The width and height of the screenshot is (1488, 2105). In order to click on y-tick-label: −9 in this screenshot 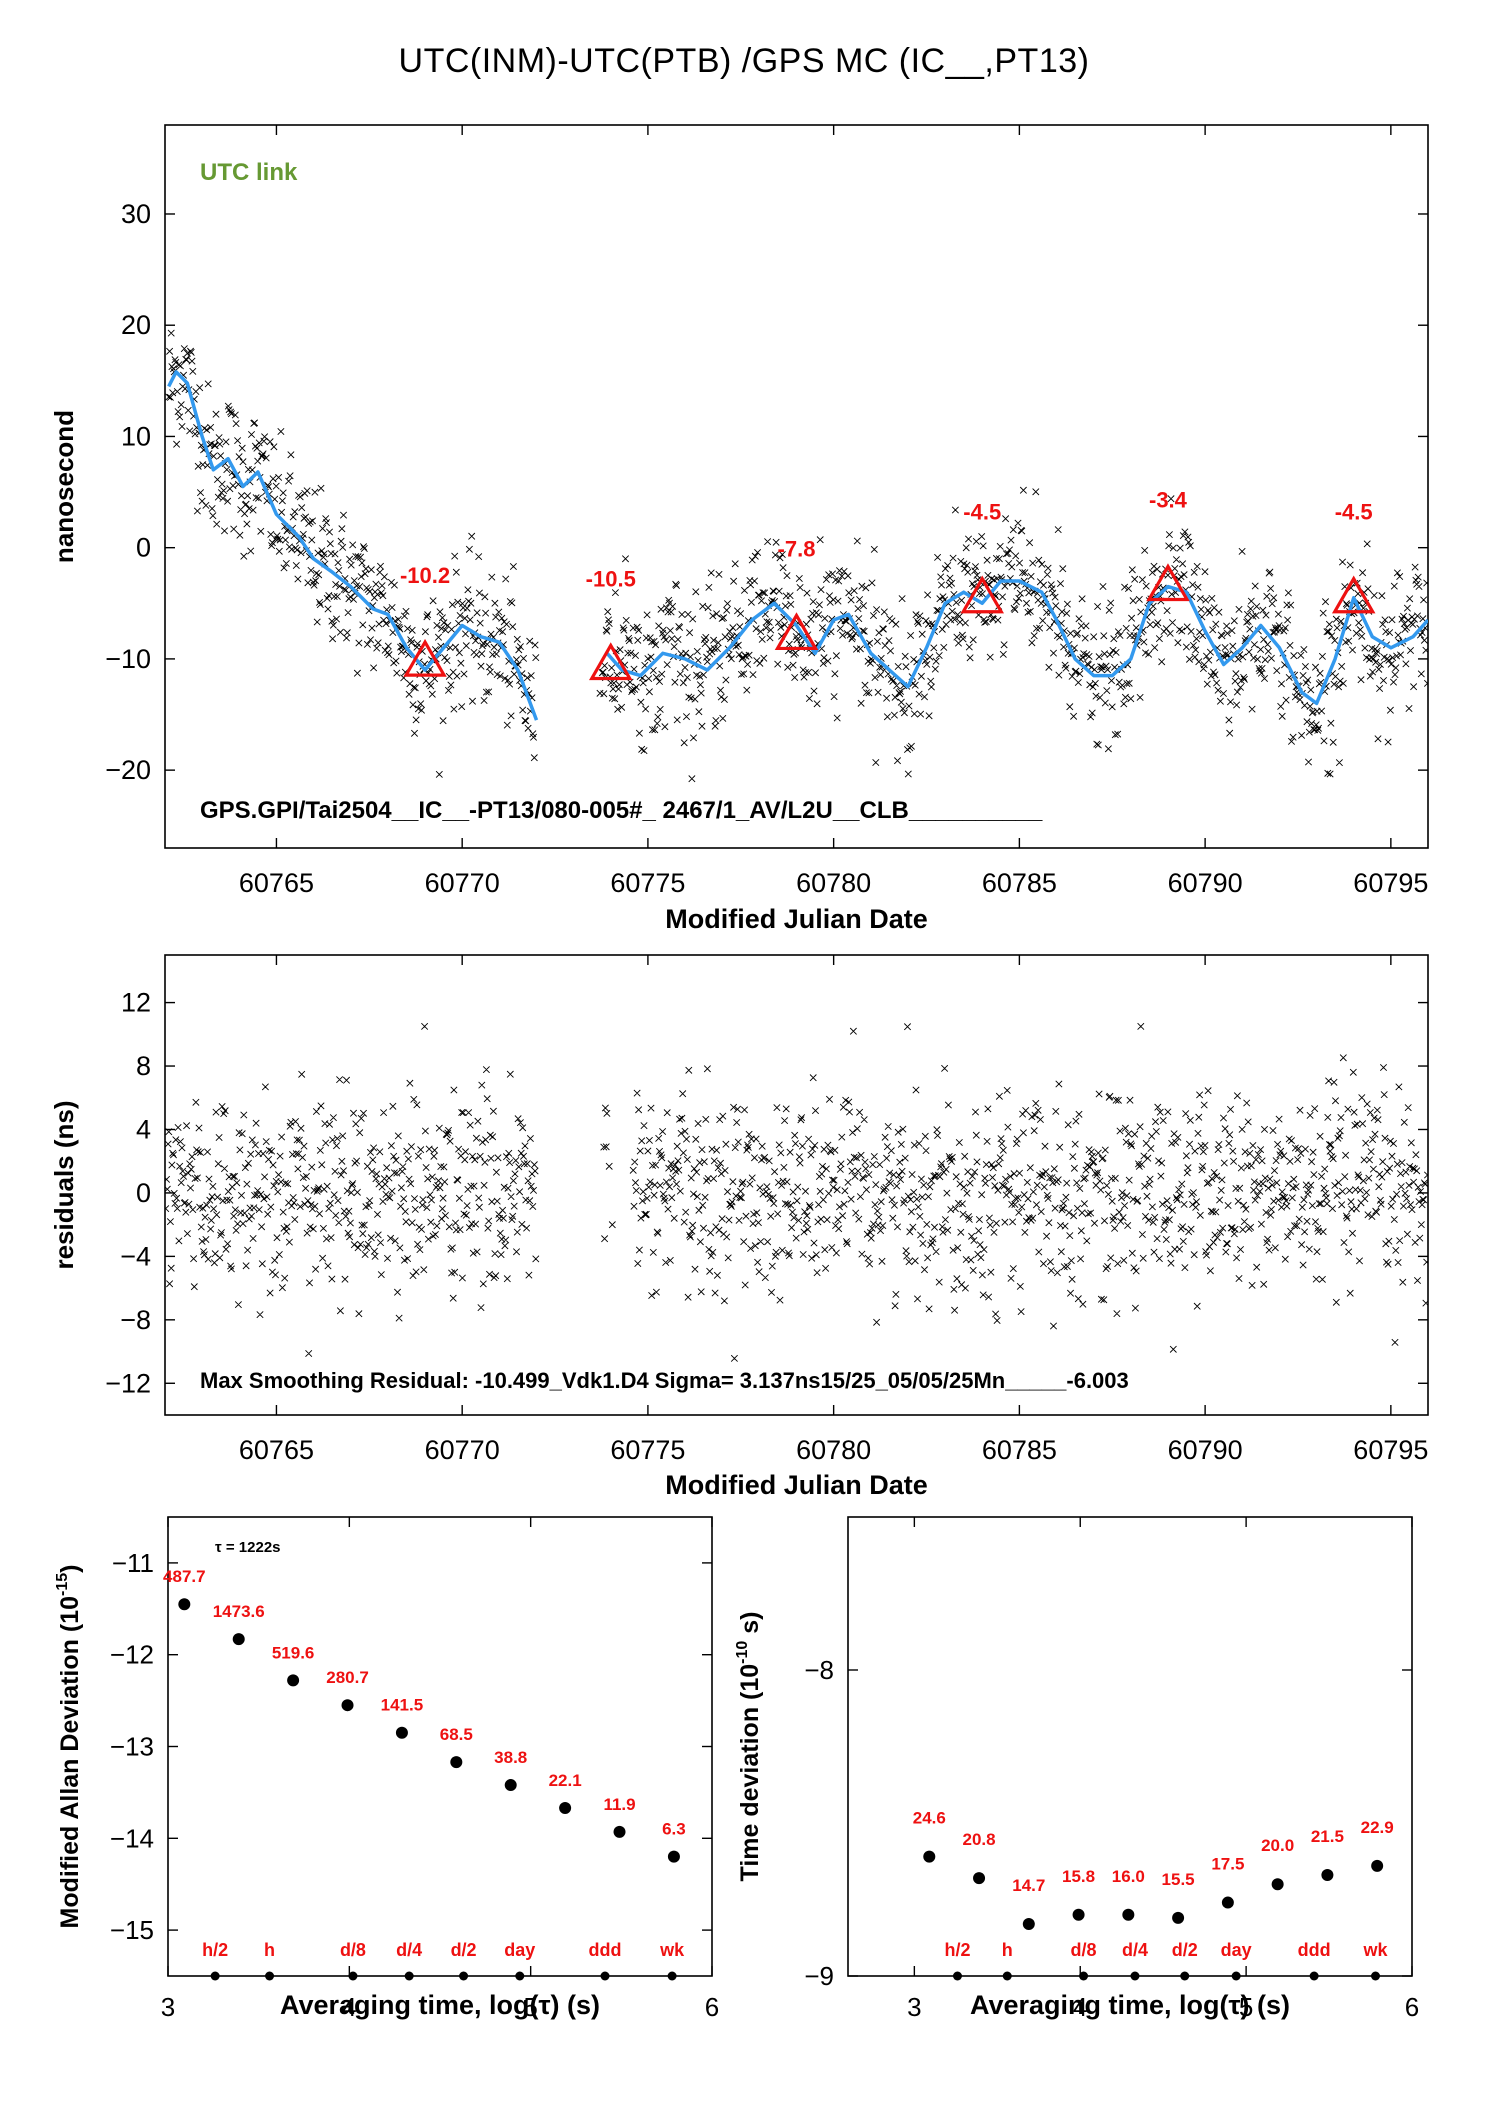, I will do `click(819, 1976)`.